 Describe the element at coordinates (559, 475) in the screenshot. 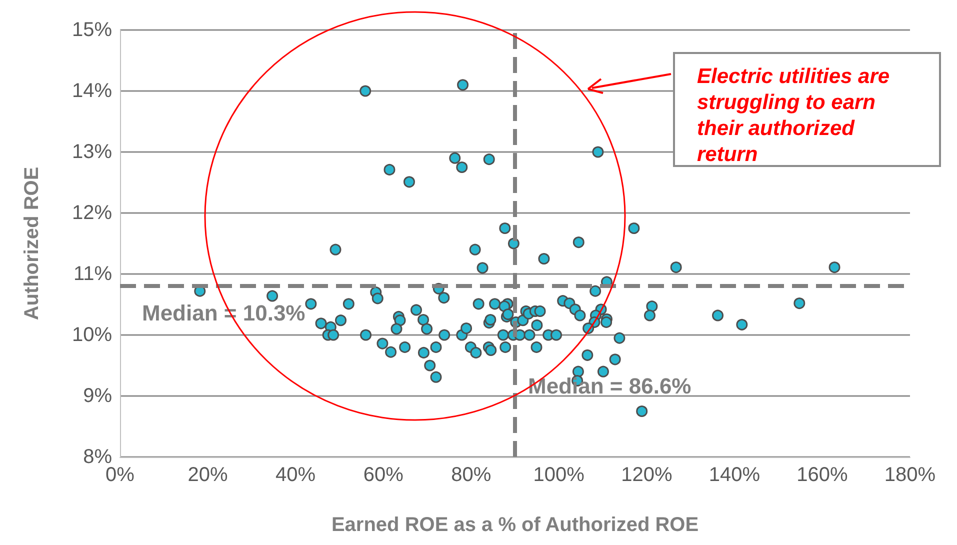

I see `x-tick-label: 100%` at that location.